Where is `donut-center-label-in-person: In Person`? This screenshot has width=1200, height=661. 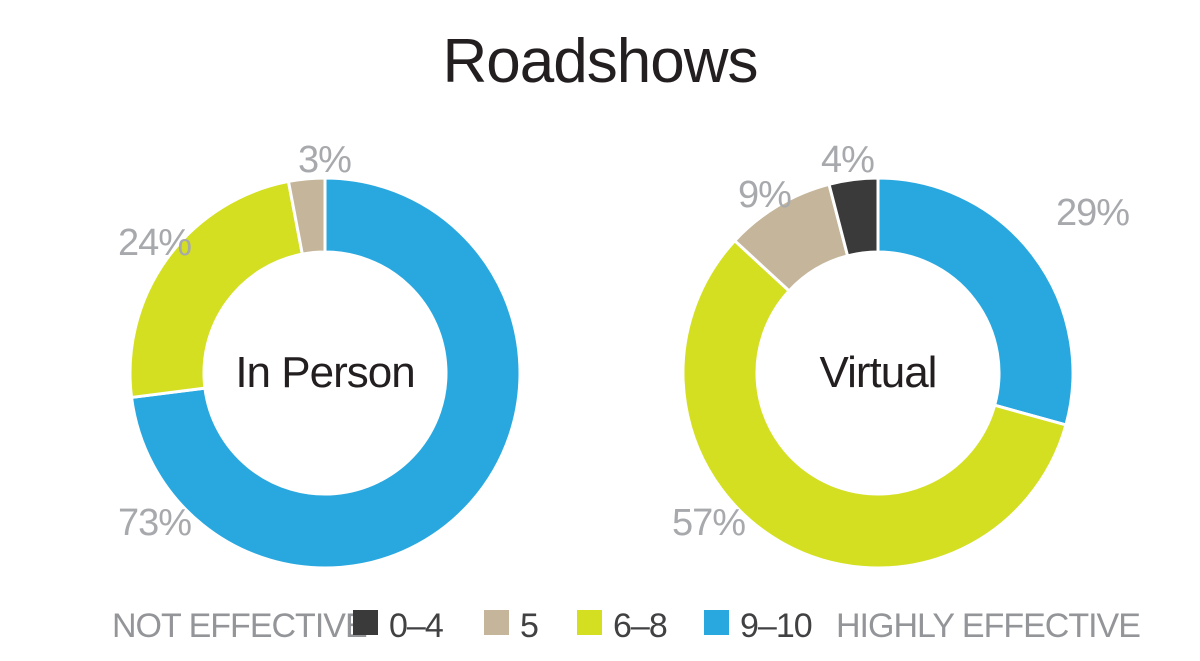
donut-center-label-in-person: In Person is located at coordinates (324, 372).